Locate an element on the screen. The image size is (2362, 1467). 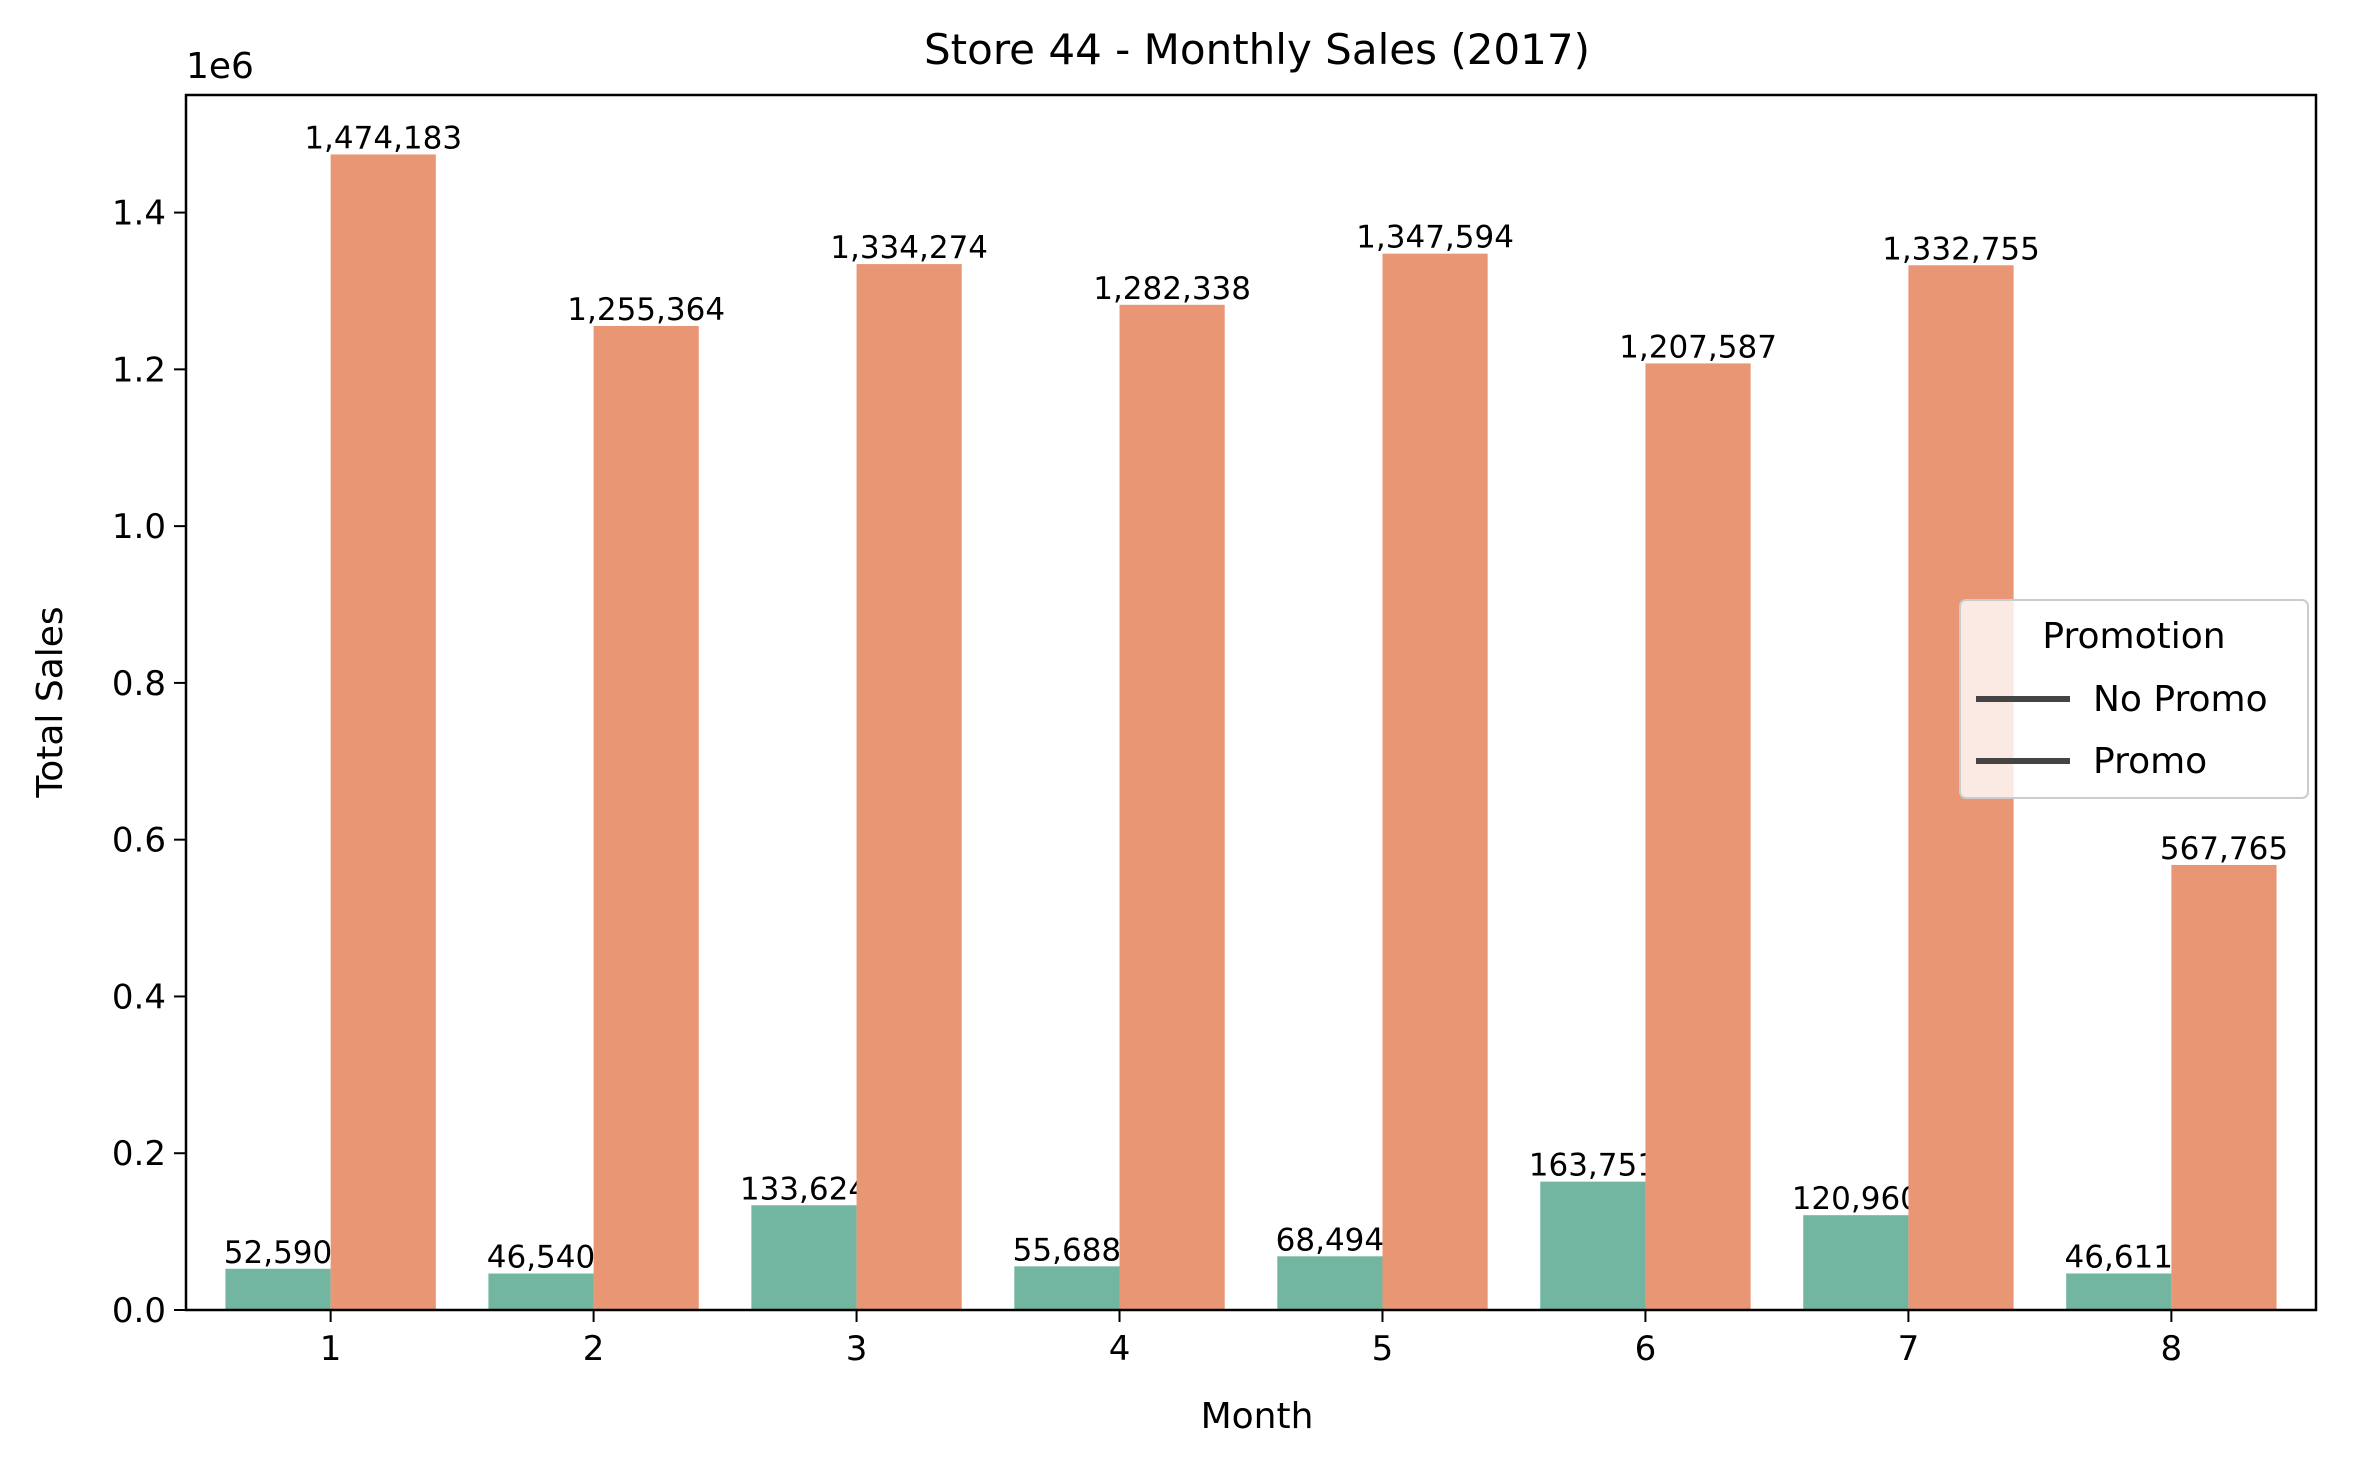
data-label: 1,255,364 is located at coordinates (646, 310).